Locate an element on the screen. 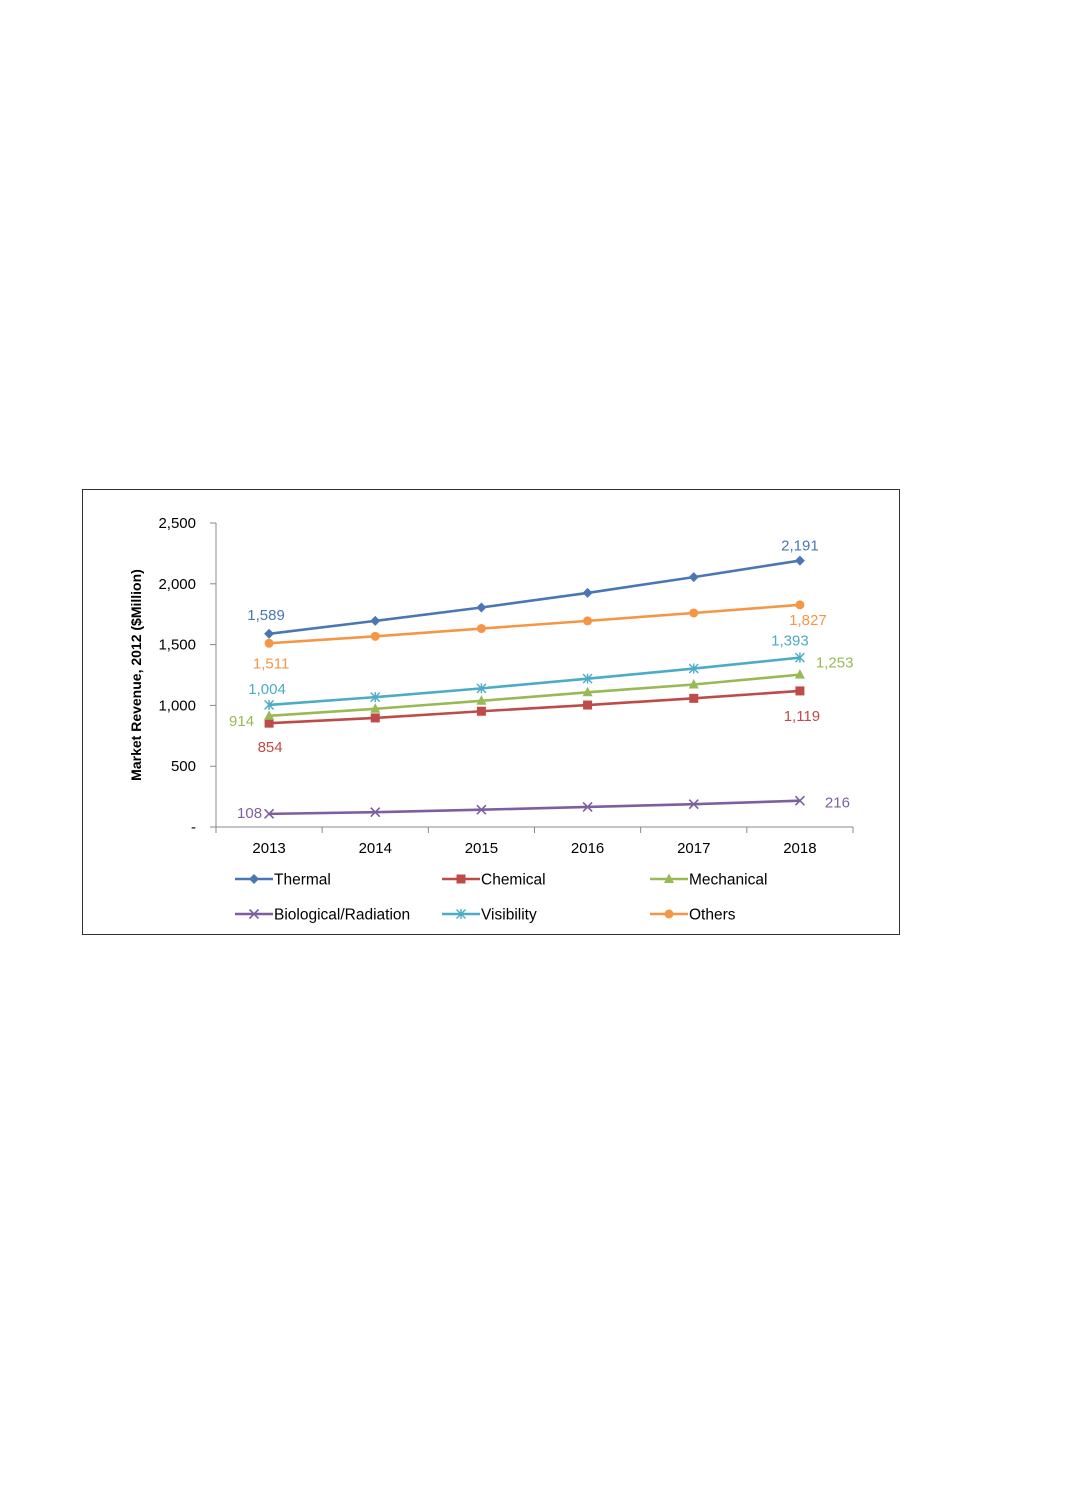  x-tick-label: 2016 is located at coordinates (587, 848).